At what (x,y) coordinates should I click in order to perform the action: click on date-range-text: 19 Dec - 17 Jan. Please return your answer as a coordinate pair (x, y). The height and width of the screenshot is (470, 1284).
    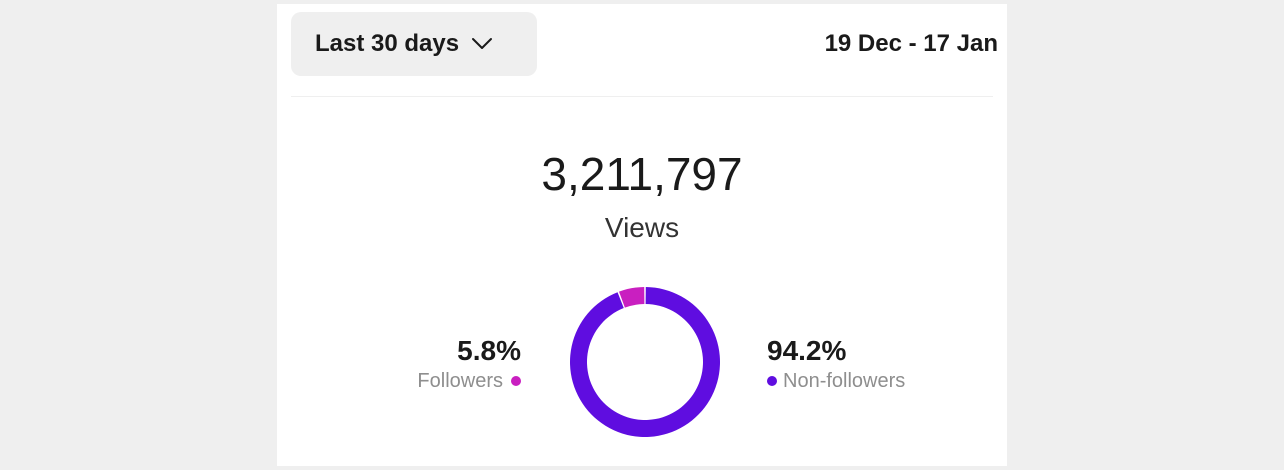
    Looking at the image, I should click on (911, 43).